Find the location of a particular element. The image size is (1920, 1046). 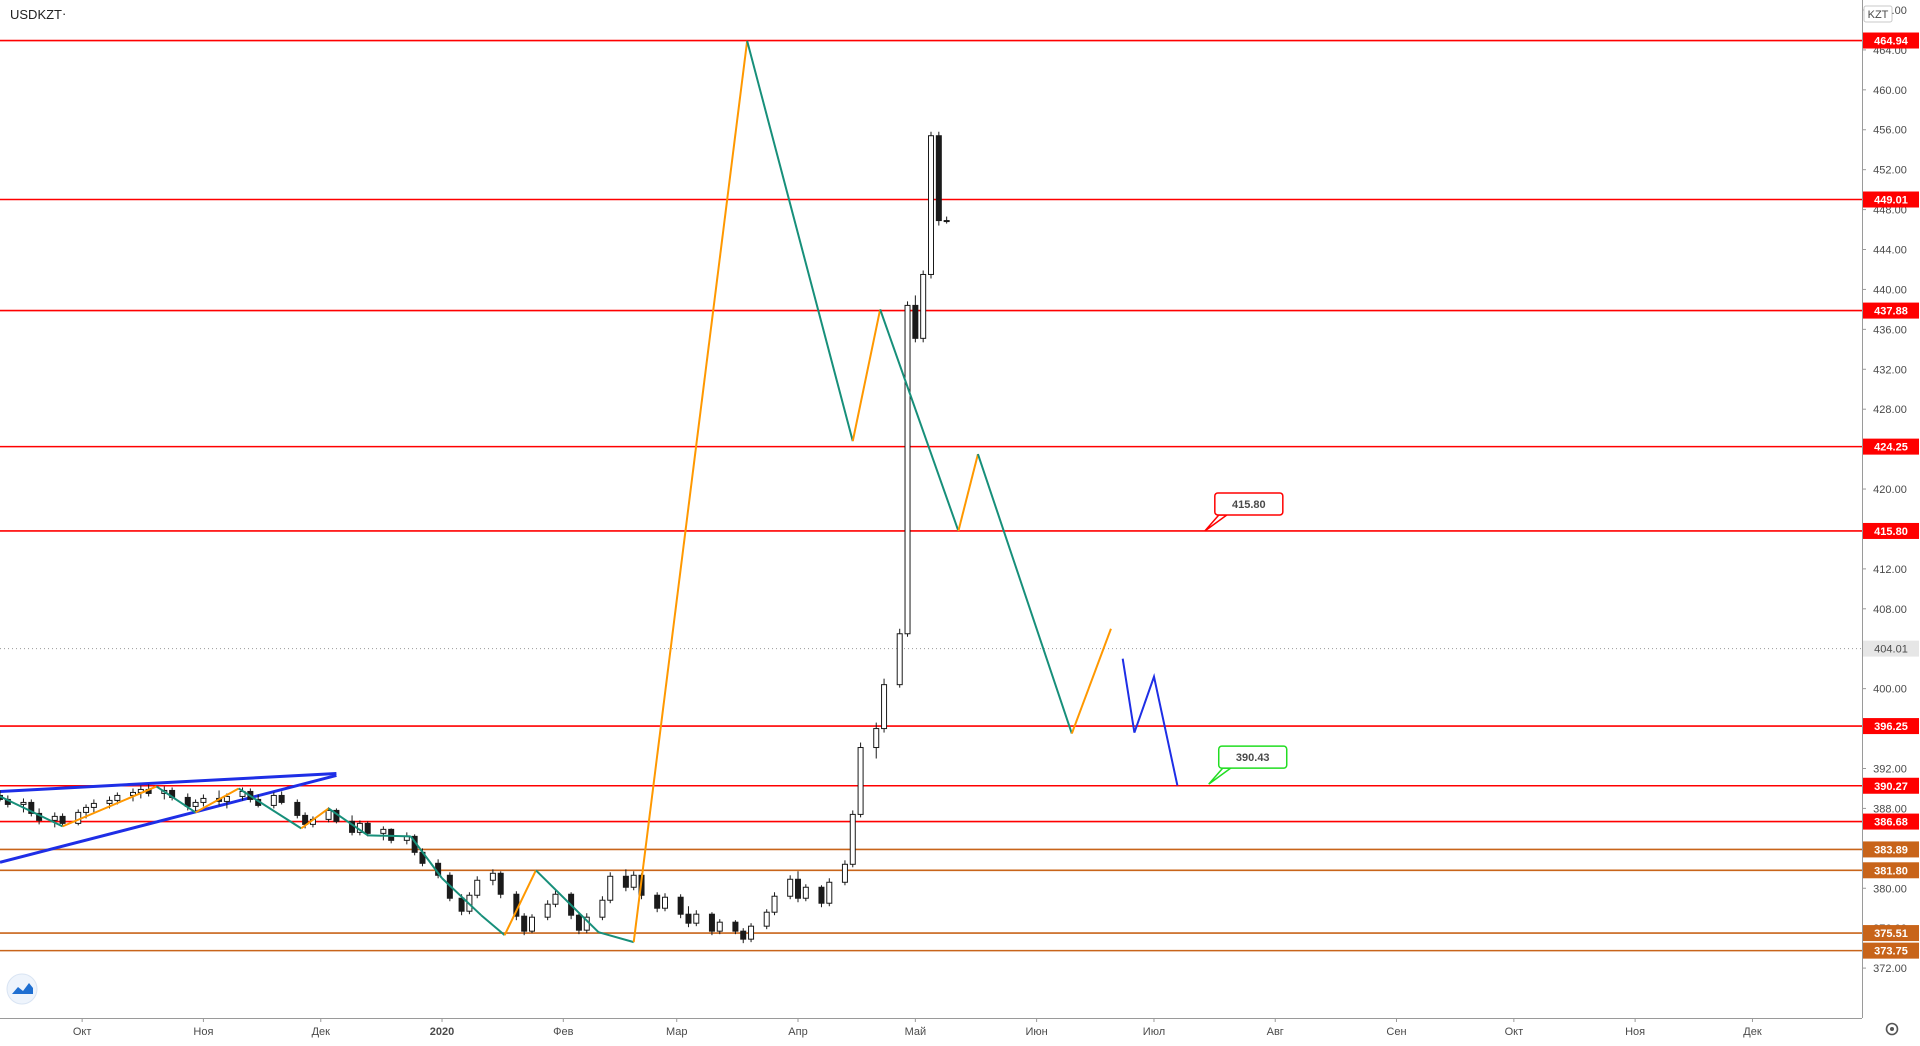

projection-path is located at coordinates (1150, 722).